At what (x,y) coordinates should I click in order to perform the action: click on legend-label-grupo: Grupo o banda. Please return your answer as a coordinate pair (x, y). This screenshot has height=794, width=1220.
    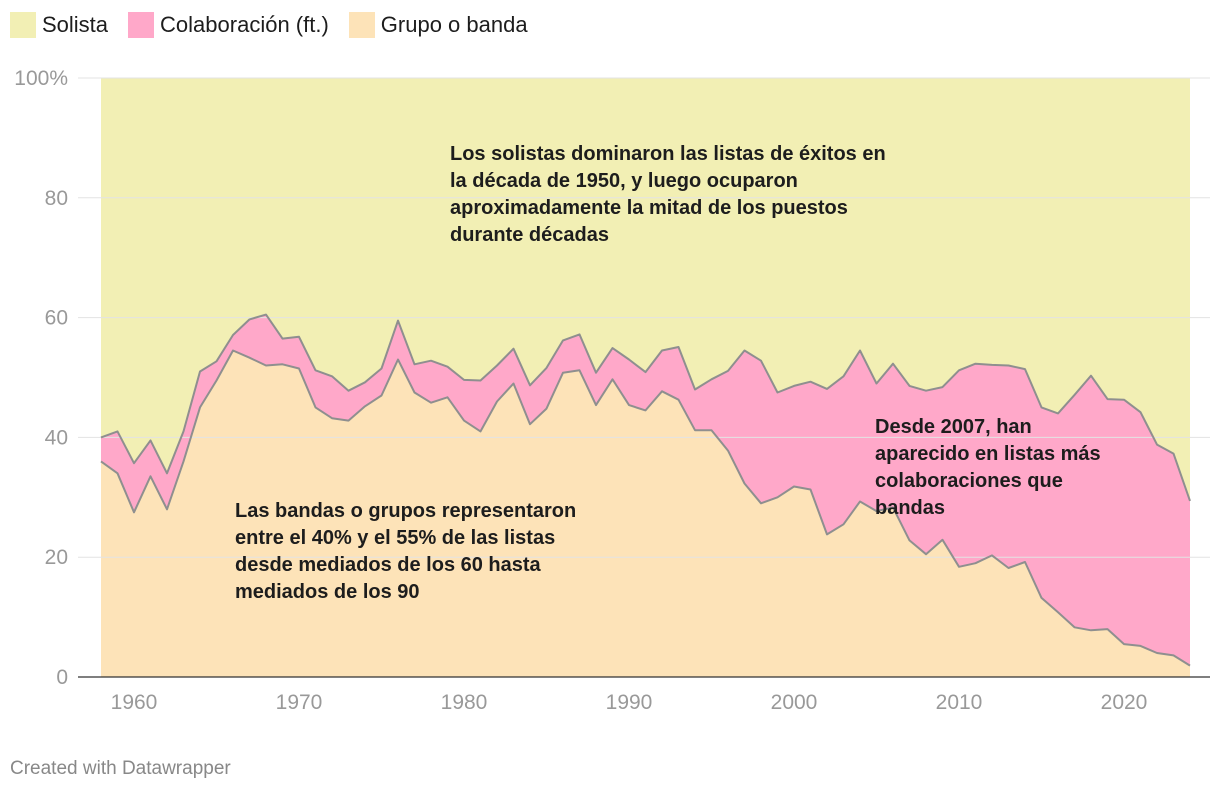
    Looking at the image, I should click on (454, 24).